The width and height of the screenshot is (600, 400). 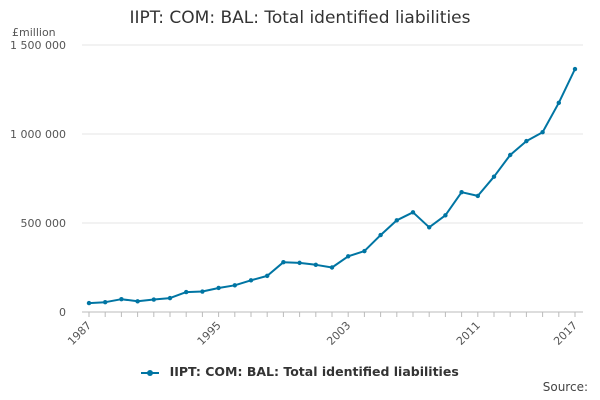 What do you see at coordinates (44, 223) in the screenshot?
I see `y-tick-label: 500 000` at bounding box center [44, 223].